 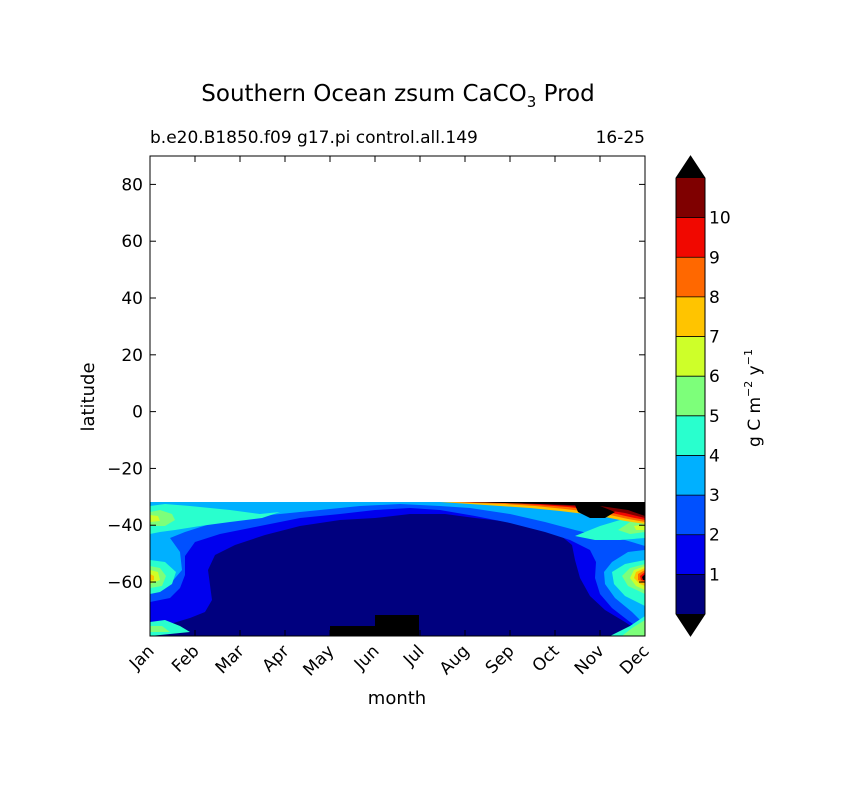 I want to click on chart-title-tail: Prod, so click(x=565, y=94).